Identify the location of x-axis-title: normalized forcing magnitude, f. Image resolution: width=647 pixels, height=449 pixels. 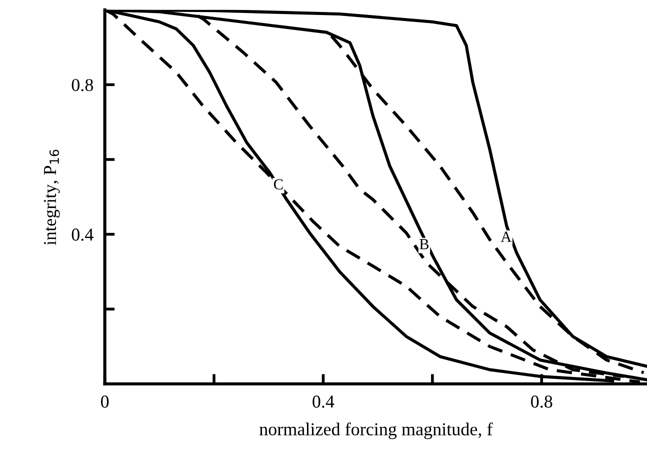
(376, 431).